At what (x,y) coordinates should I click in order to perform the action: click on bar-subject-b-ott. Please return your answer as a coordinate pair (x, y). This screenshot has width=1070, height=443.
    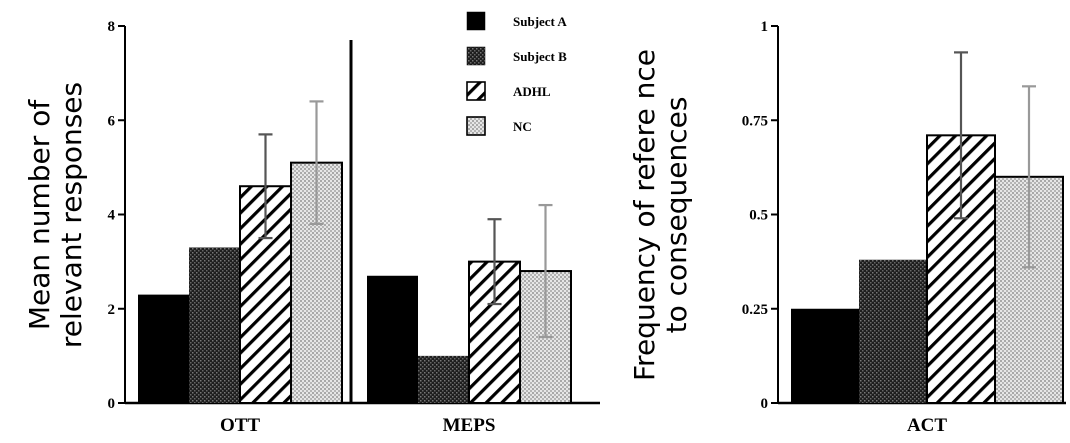
    Looking at the image, I should click on (214, 325).